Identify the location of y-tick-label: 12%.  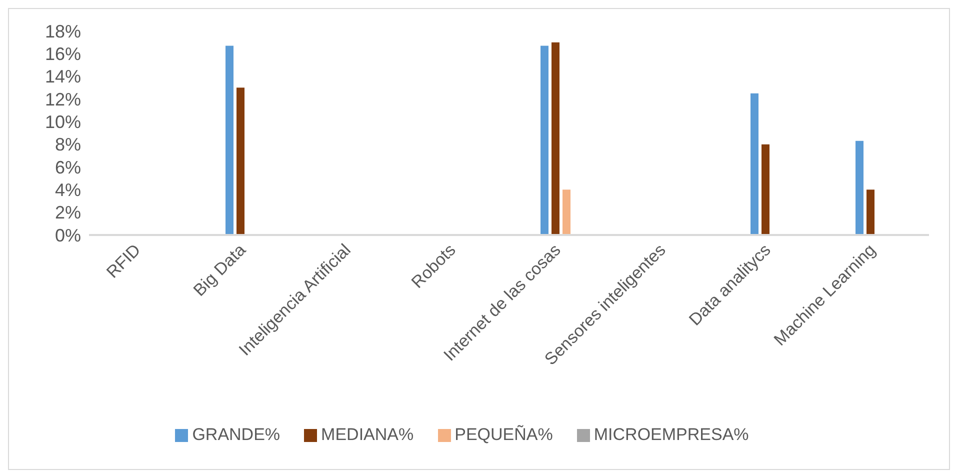
(62, 99).